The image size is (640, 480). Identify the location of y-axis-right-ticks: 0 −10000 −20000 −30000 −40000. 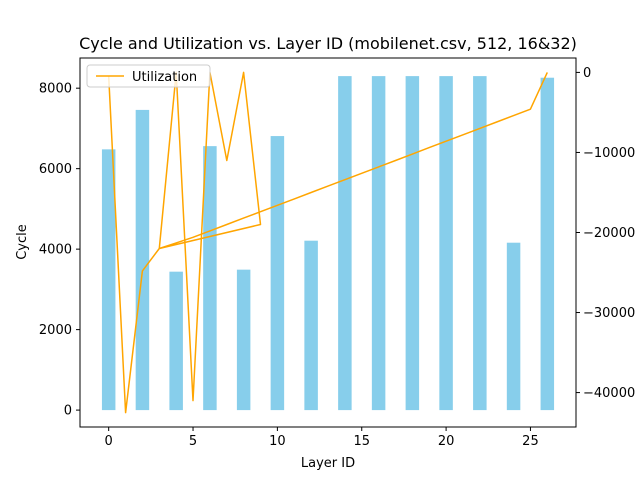
(605, 233).